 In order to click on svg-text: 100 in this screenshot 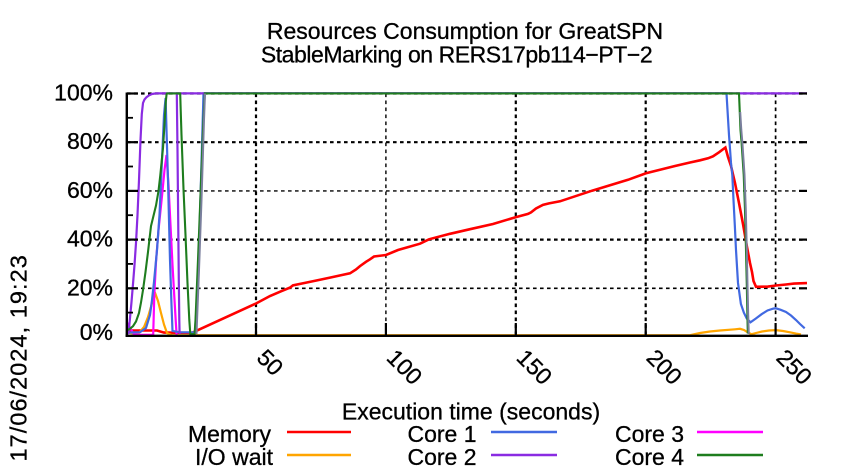, I will do `click(405, 367)`.